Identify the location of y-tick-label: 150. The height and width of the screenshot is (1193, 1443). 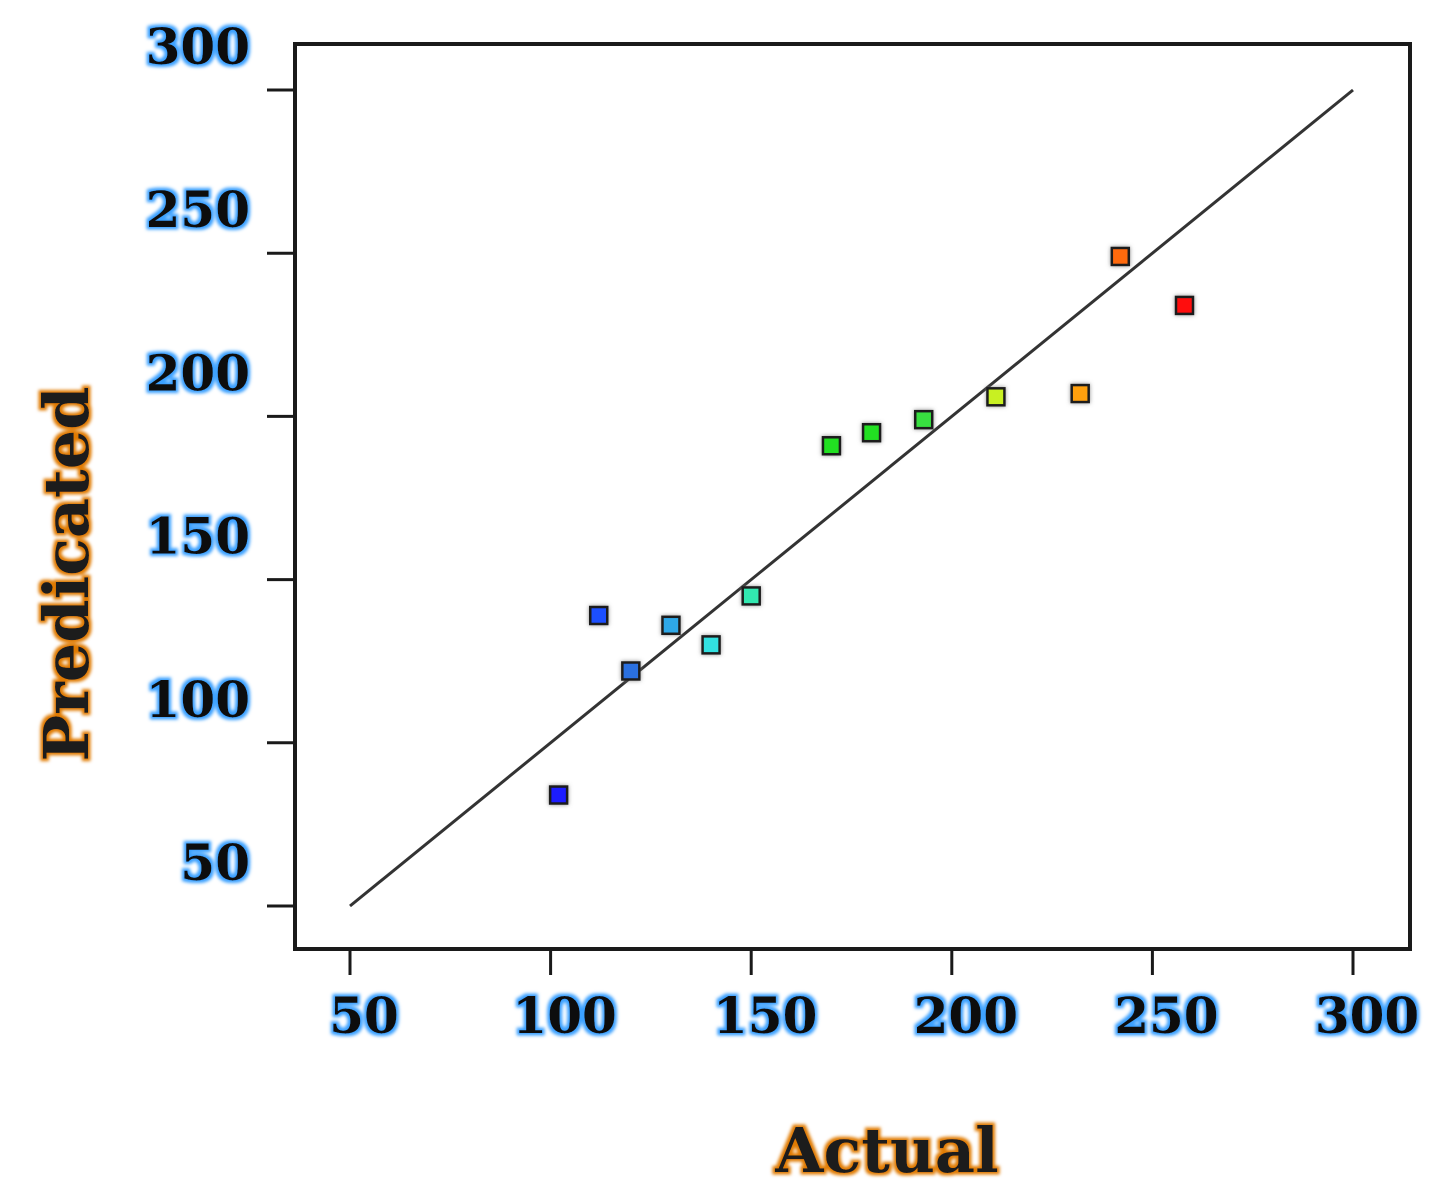
(198, 536).